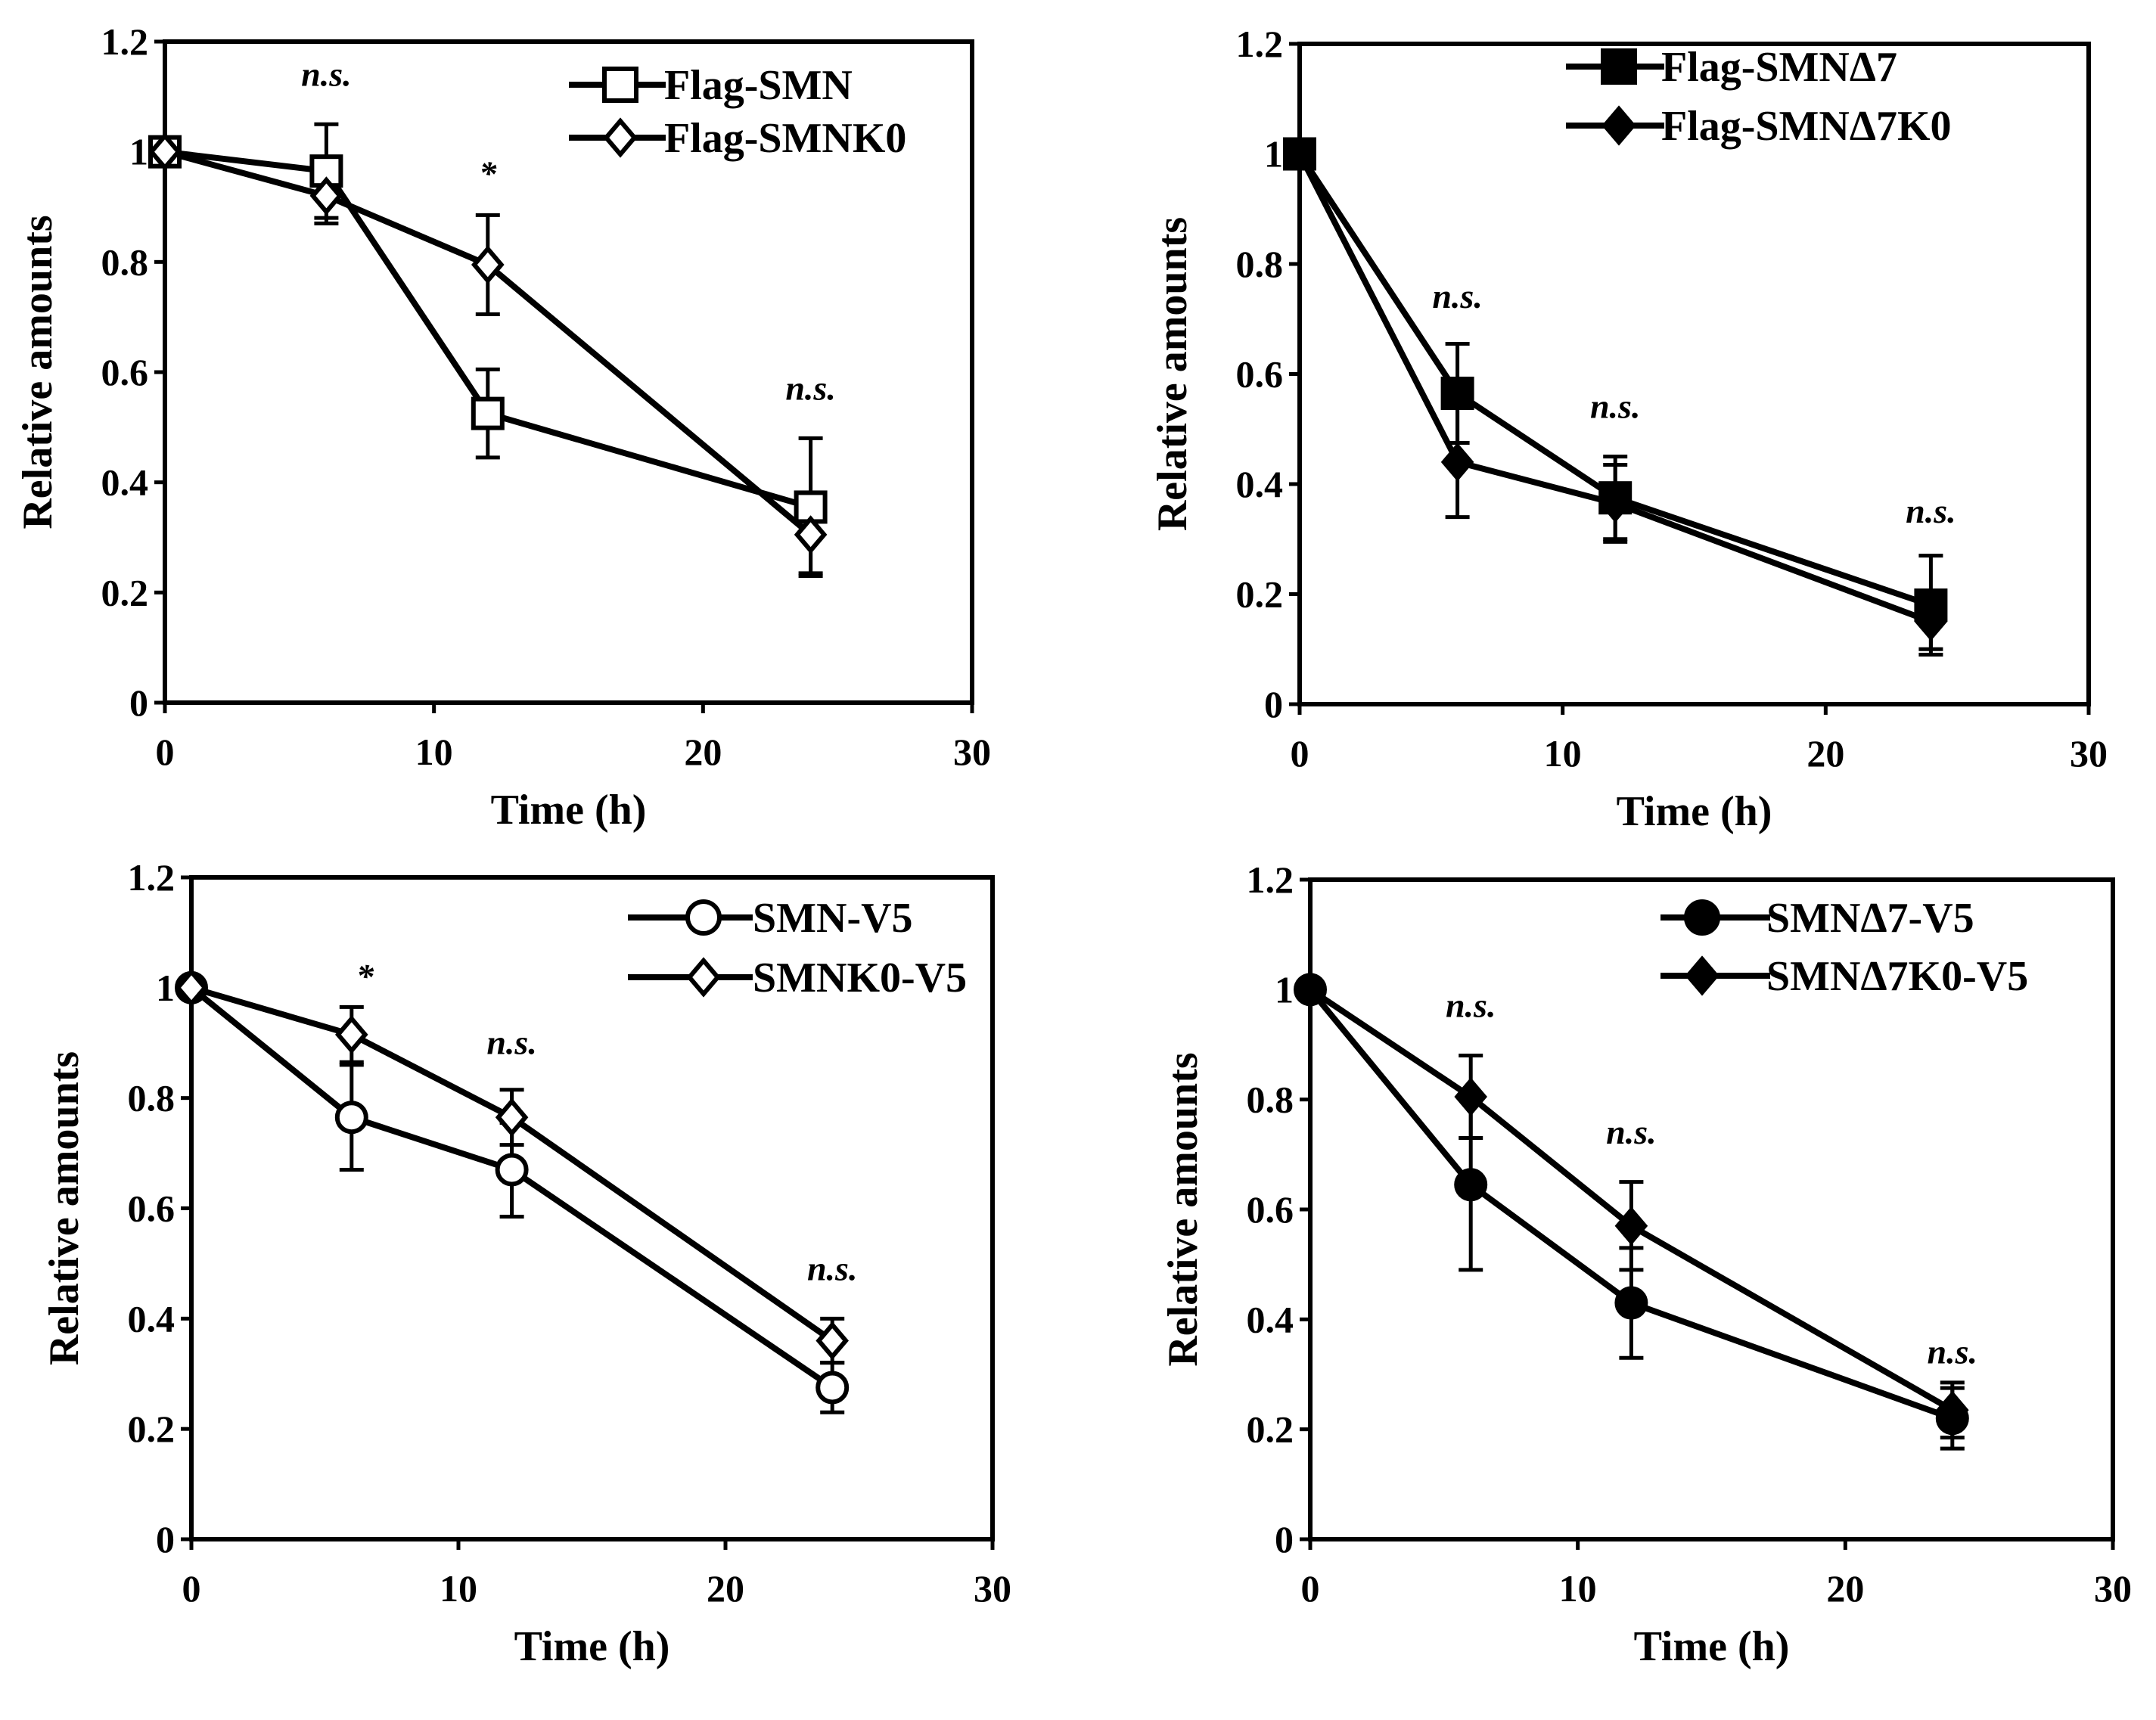 The width and height of the screenshot is (2156, 1720). What do you see at coordinates (1300, 753) in the screenshot?
I see `panel-2-xtick-label: 0` at bounding box center [1300, 753].